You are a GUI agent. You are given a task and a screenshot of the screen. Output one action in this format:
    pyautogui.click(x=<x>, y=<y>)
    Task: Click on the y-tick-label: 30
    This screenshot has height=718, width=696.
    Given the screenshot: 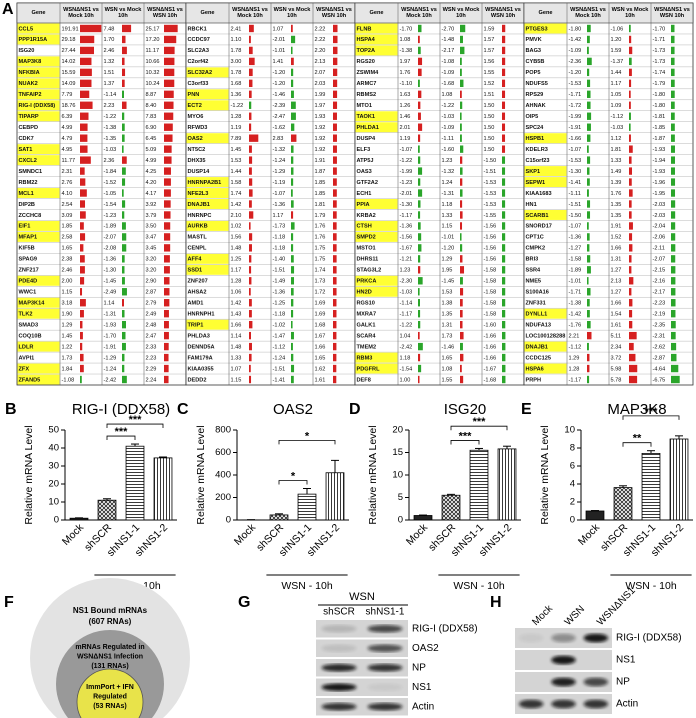 What is the action you would take?
    pyautogui.click(x=53, y=466)
    